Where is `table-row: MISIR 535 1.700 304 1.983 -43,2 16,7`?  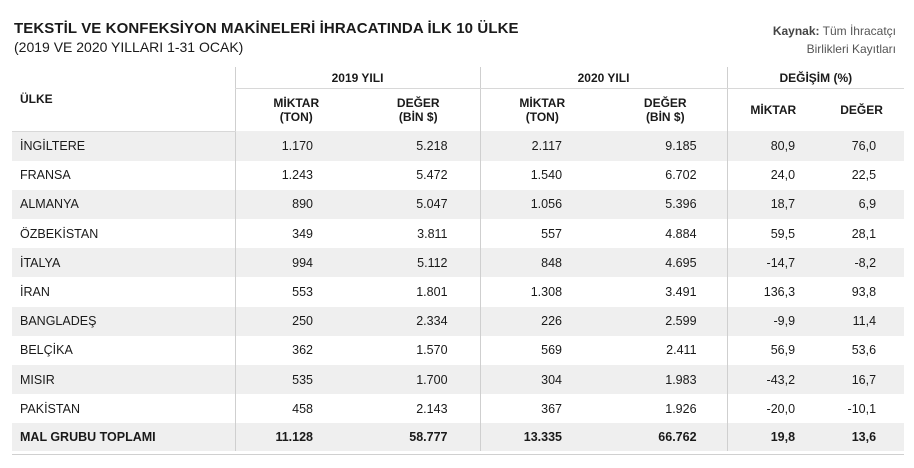
table-row: MISIR 535 1.700 304 1.983 -43,2 16,7 is located at coordinates (458, 380).